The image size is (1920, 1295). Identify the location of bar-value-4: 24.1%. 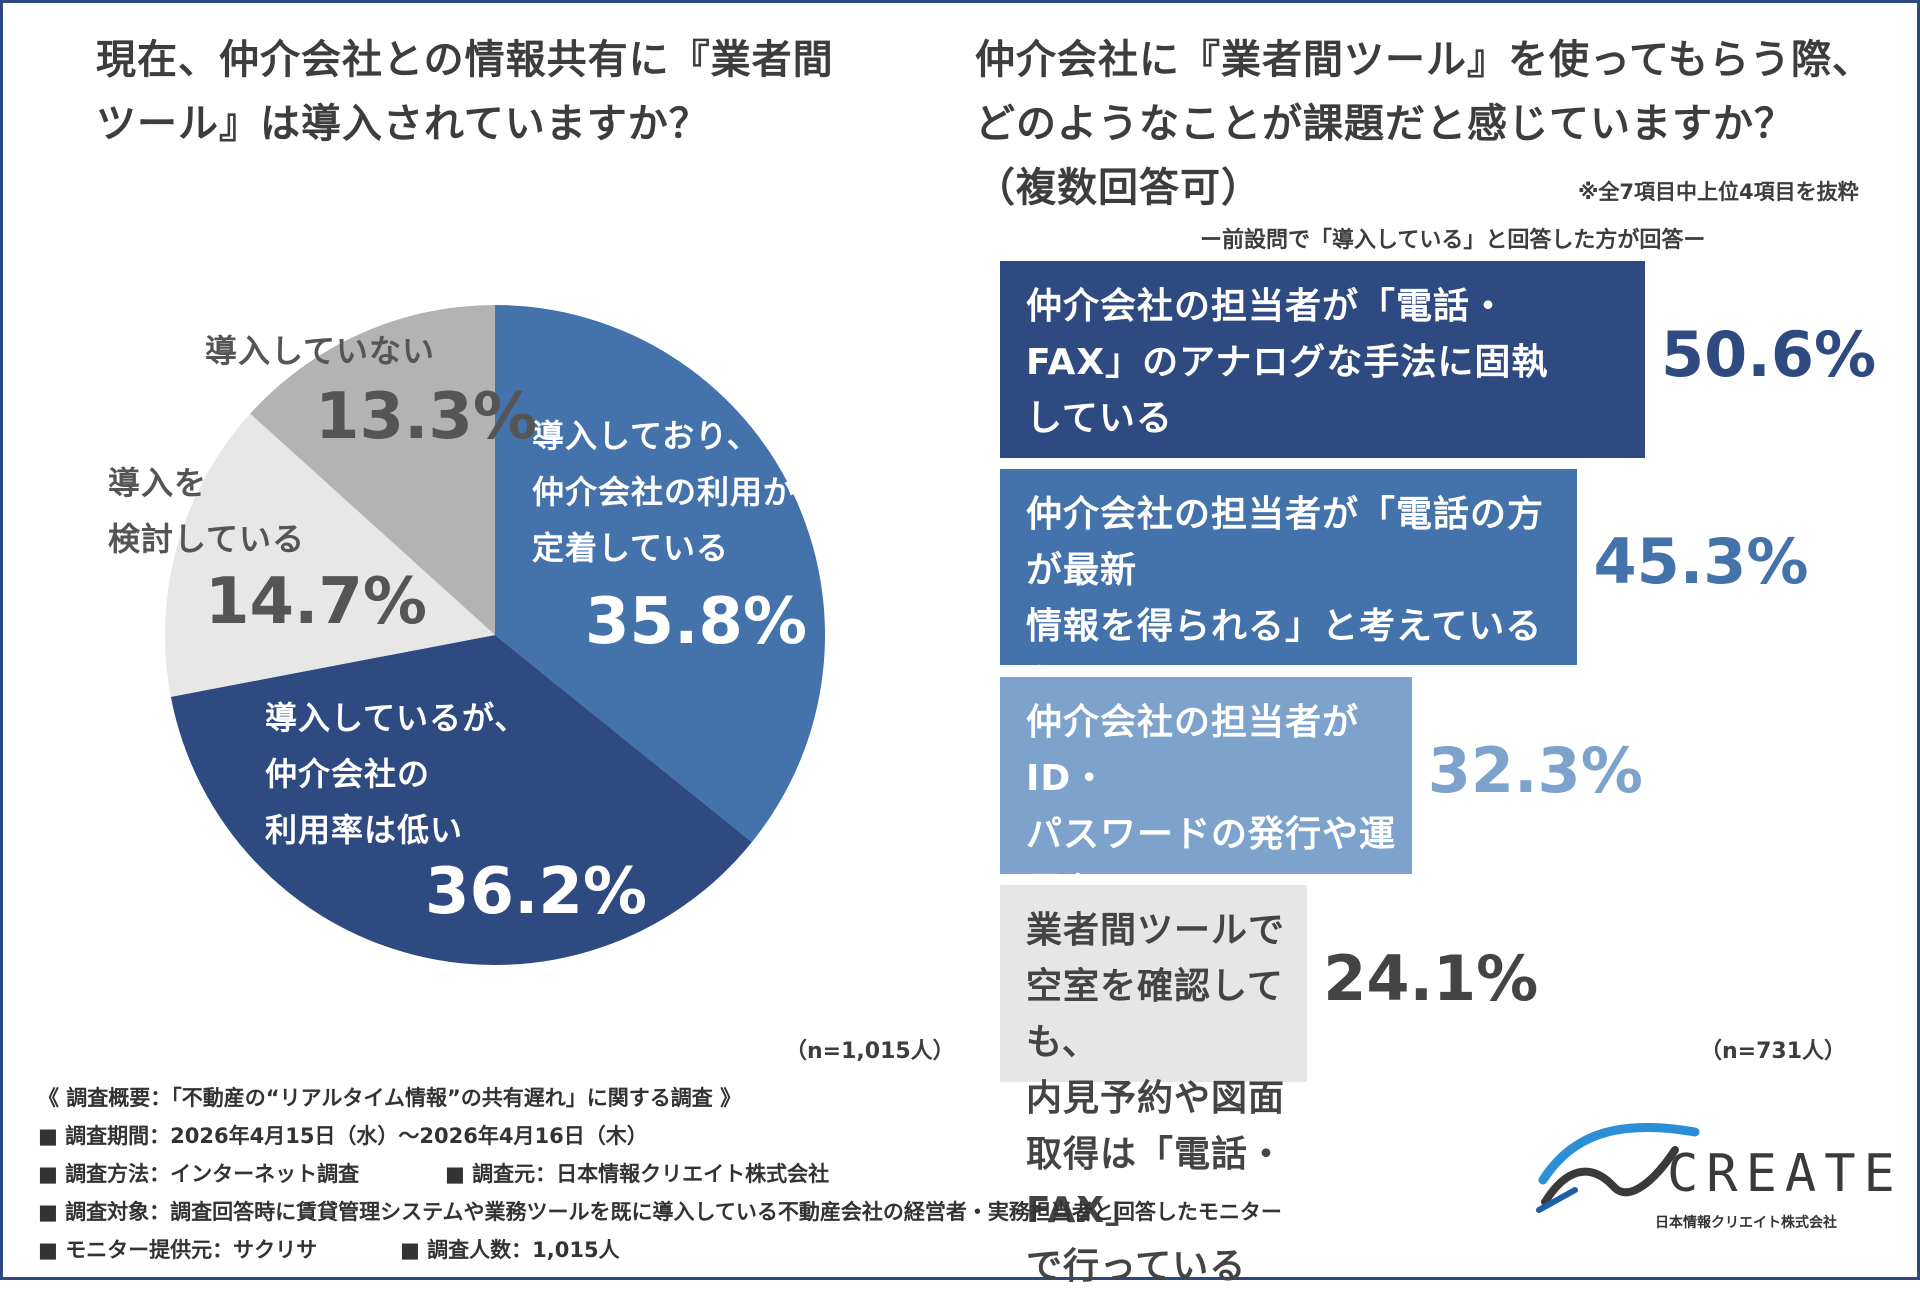
(1431, 978).